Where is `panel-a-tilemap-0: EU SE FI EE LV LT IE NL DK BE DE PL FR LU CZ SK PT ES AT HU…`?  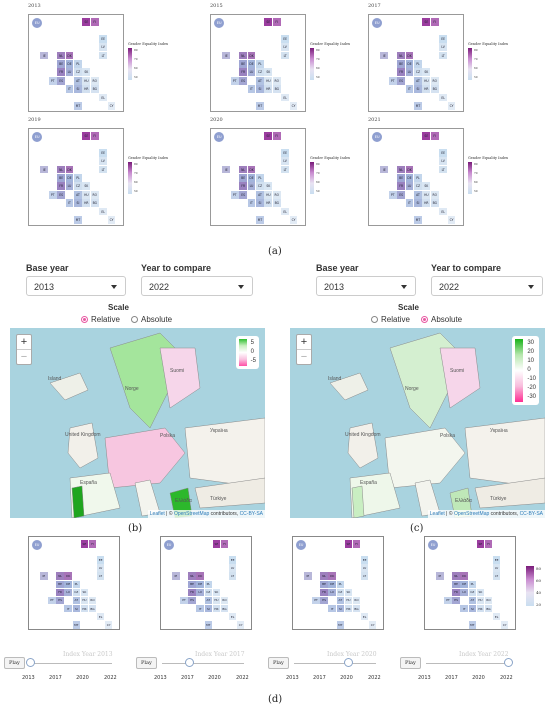 panel-a-tilemap-0: EU SE FI EE LV LT IE NL DK BE DE PL FR LU CZ SK PT ES AT HU… is located at coordinates (76, 63).